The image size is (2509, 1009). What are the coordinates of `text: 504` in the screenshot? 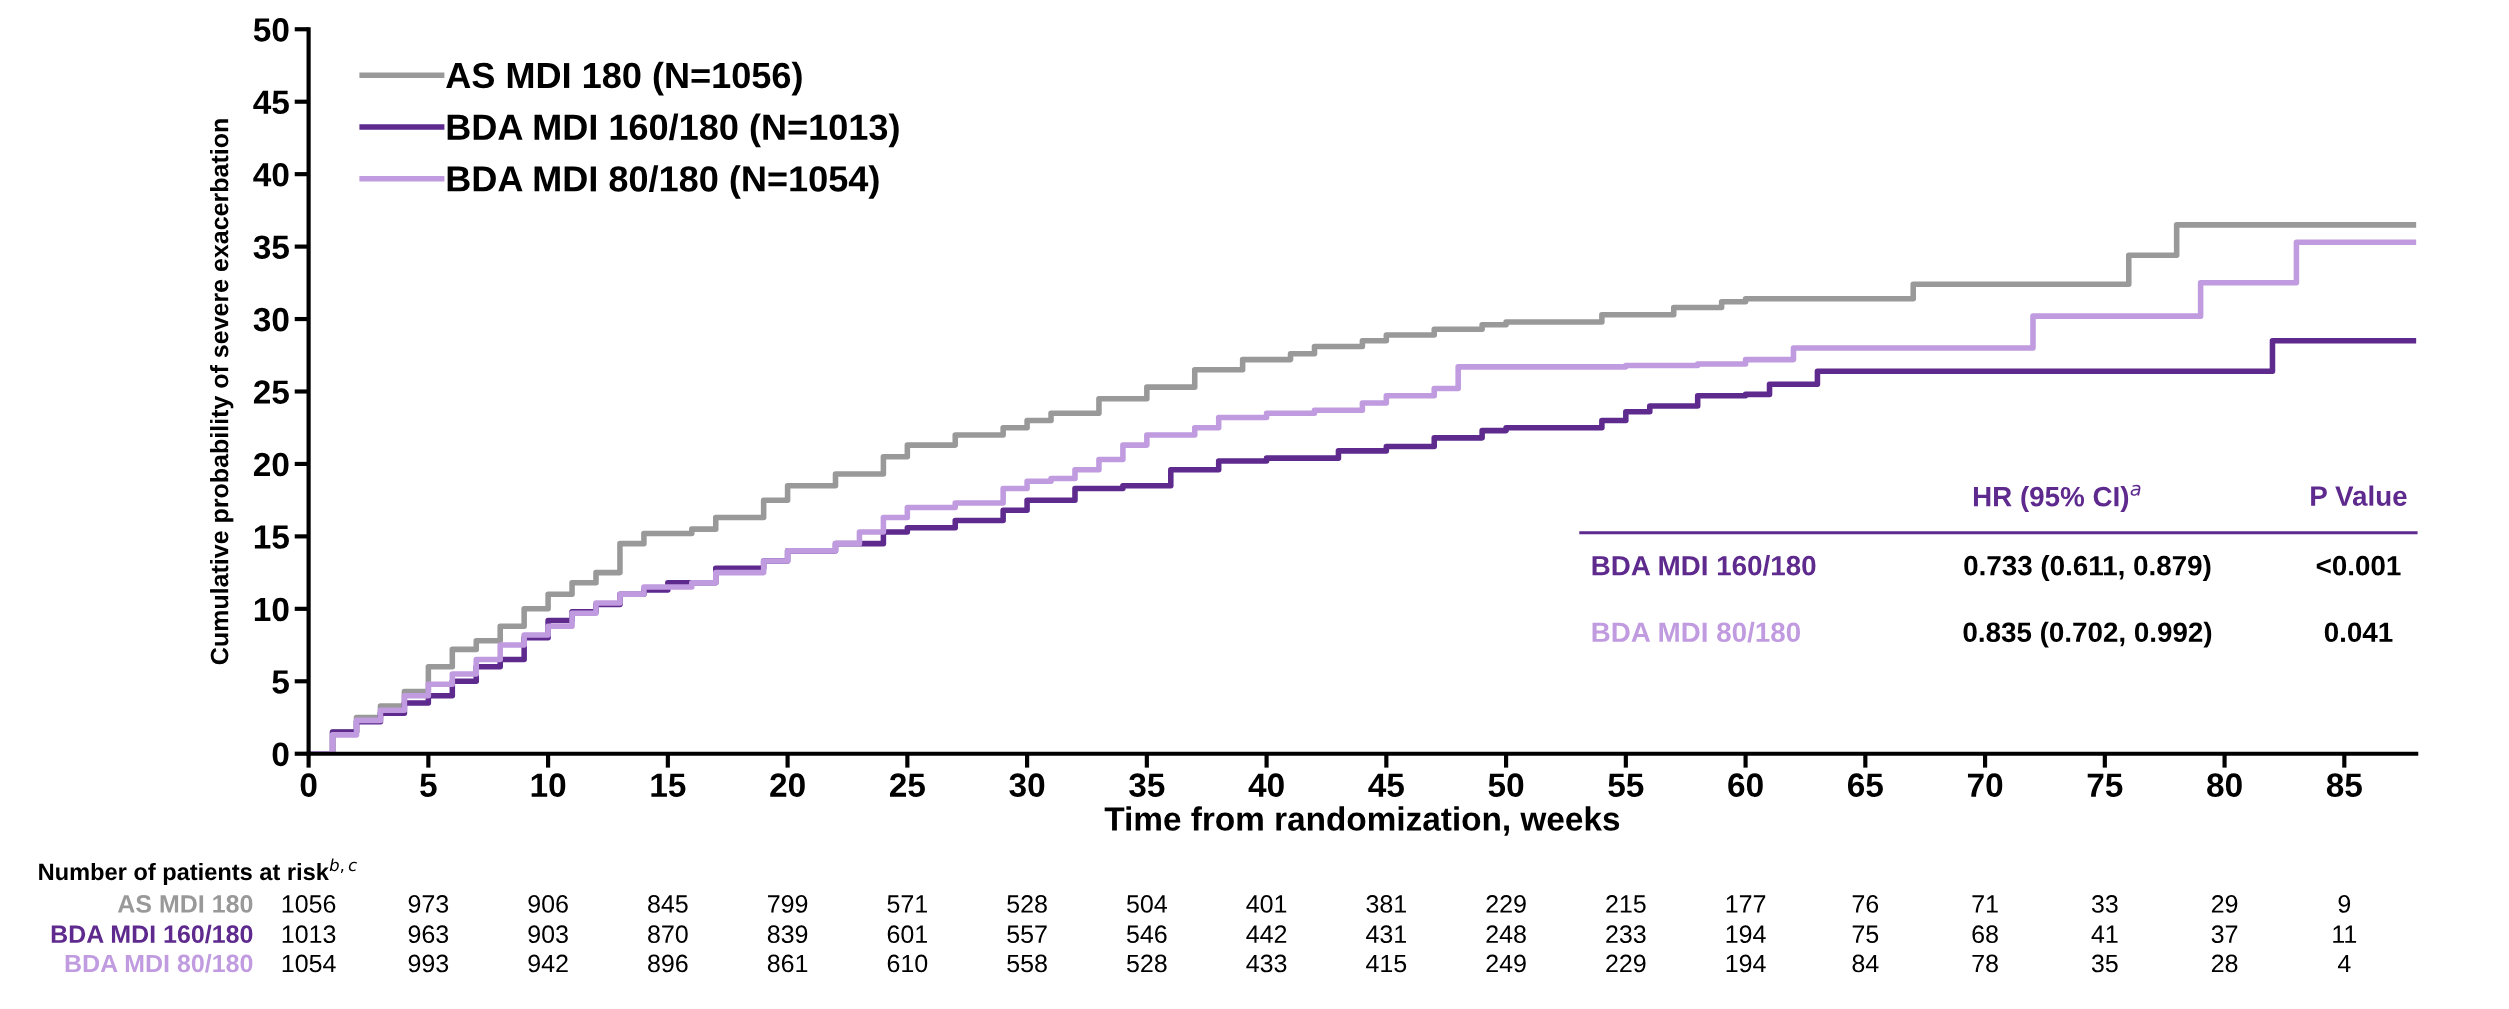 It's located at (1146, 904).